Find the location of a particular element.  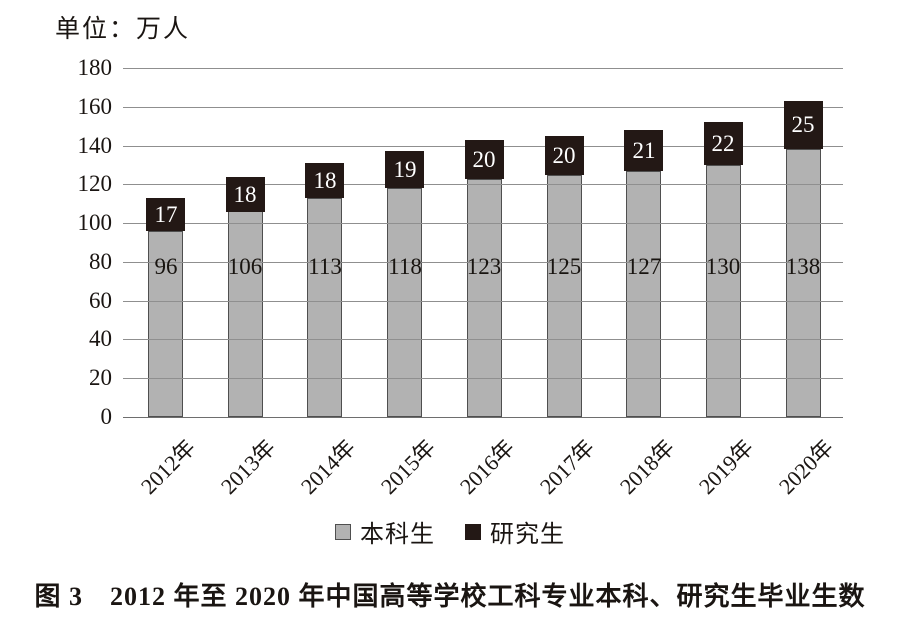

legend-item-undergrad: 本科生 is located at coordinates (385, 531).